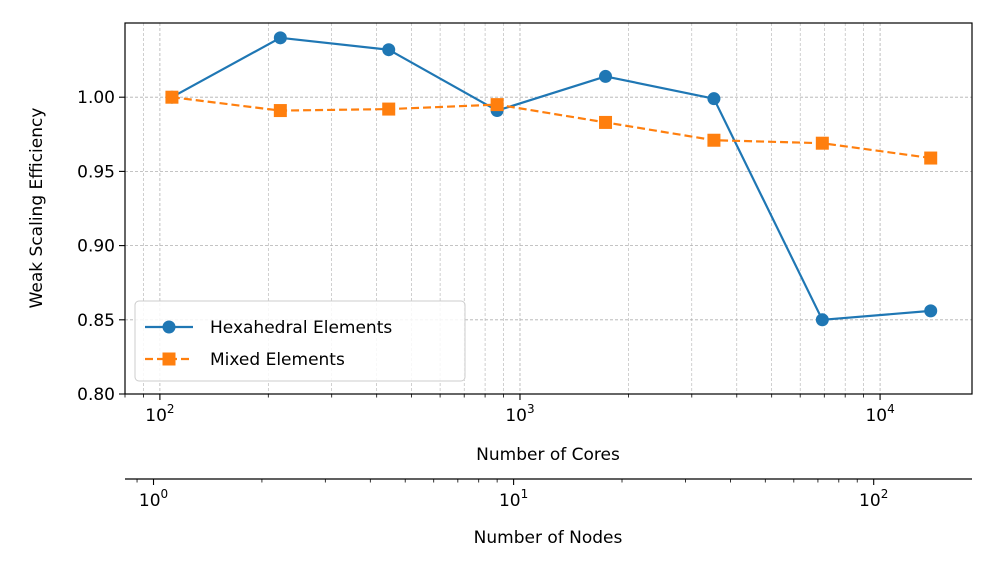  I want to click on y-tick-label: 0.80, so click(96, 395).